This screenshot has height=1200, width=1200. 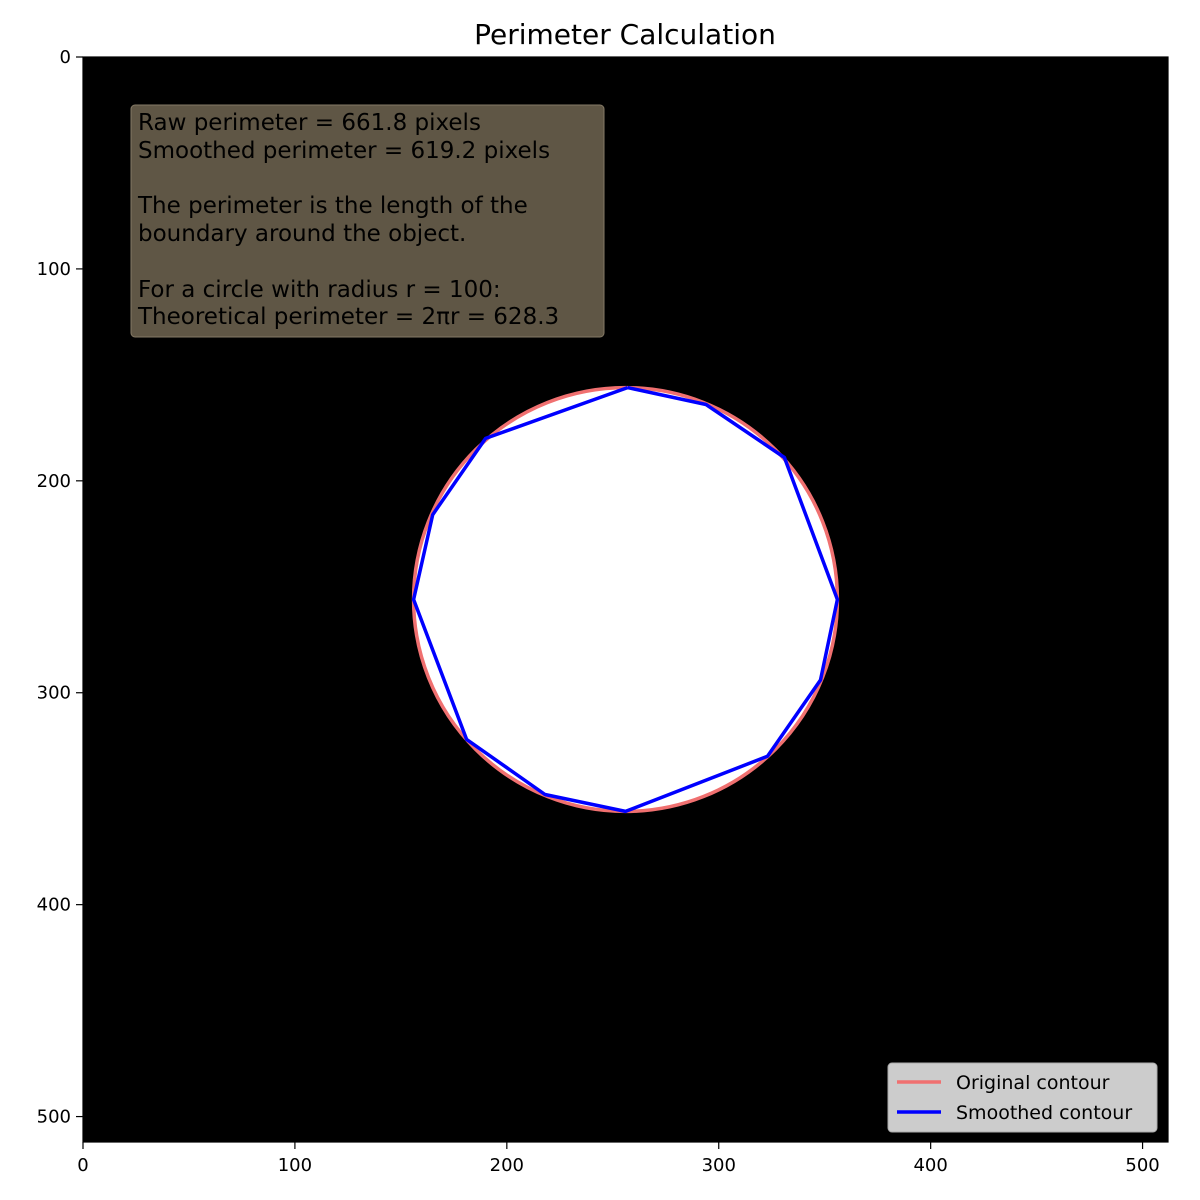 What do you see at coordinates (1142, 1165) in the screenshot?
I see `x-tick-label: 500` at bounding box center [1142, 1165].